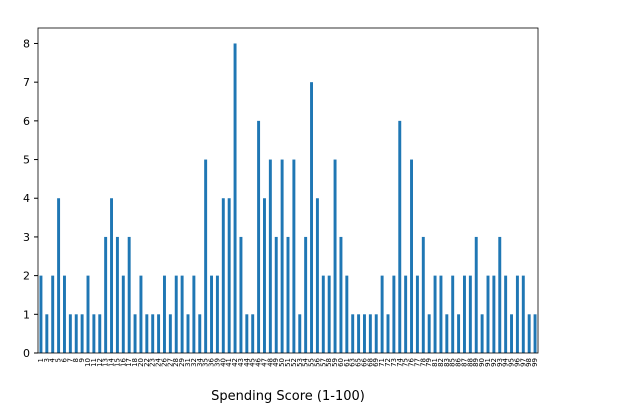 The width and height of the screenshot is (619, 417). I want to click on x-tick-label: 27, so click(170, 362).